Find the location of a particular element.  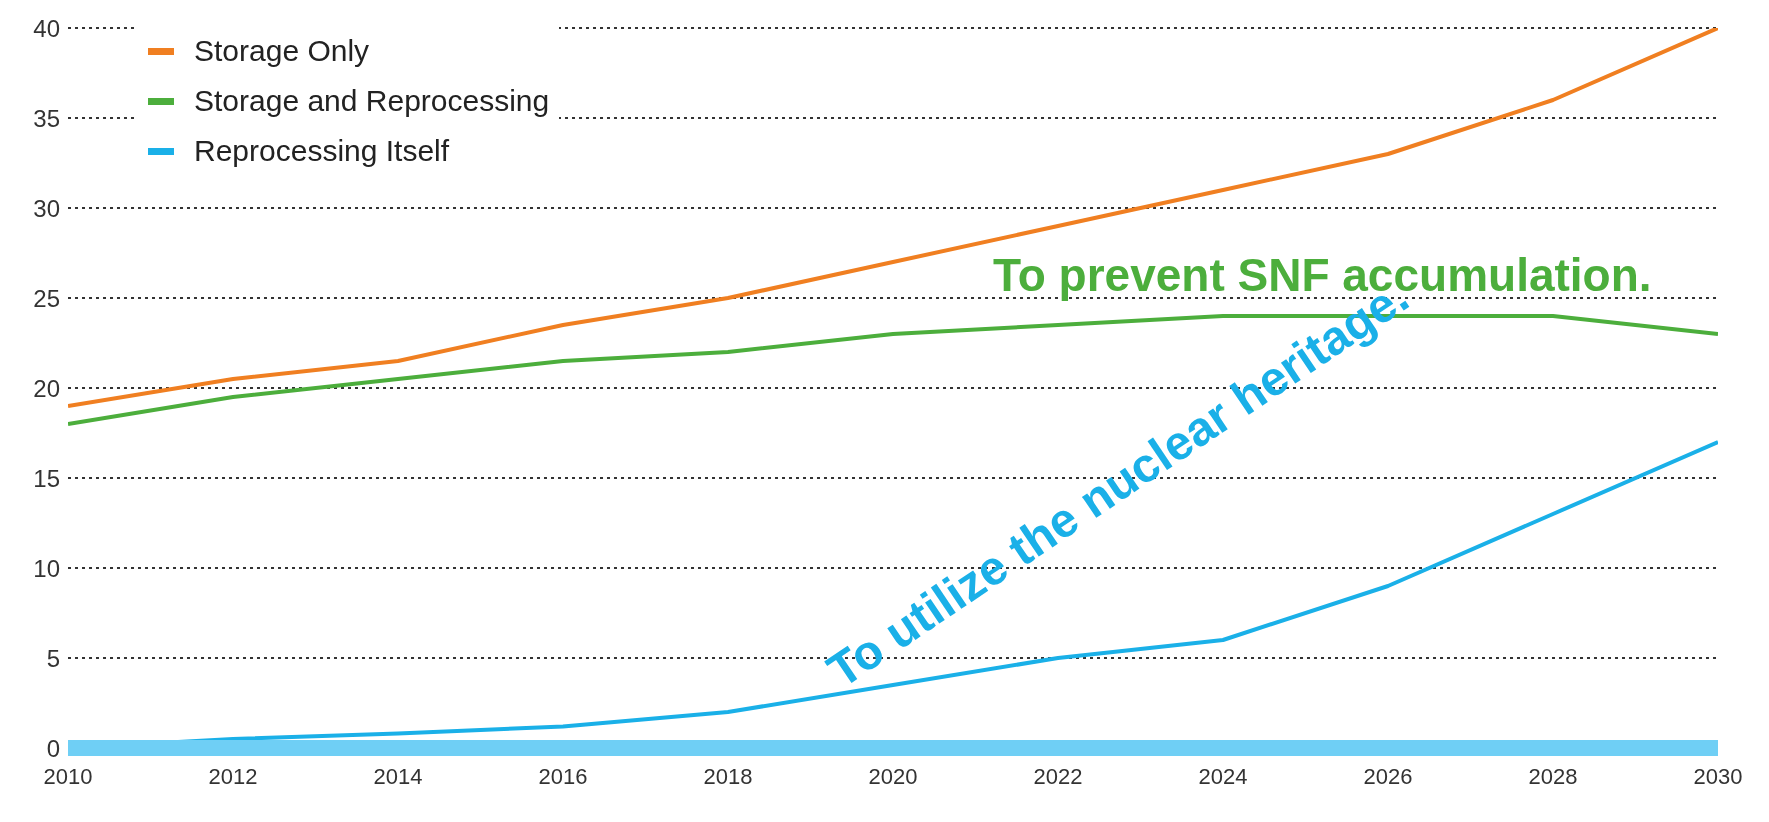

x-tick-label: 2030 is located at coordinates (1718, 776).